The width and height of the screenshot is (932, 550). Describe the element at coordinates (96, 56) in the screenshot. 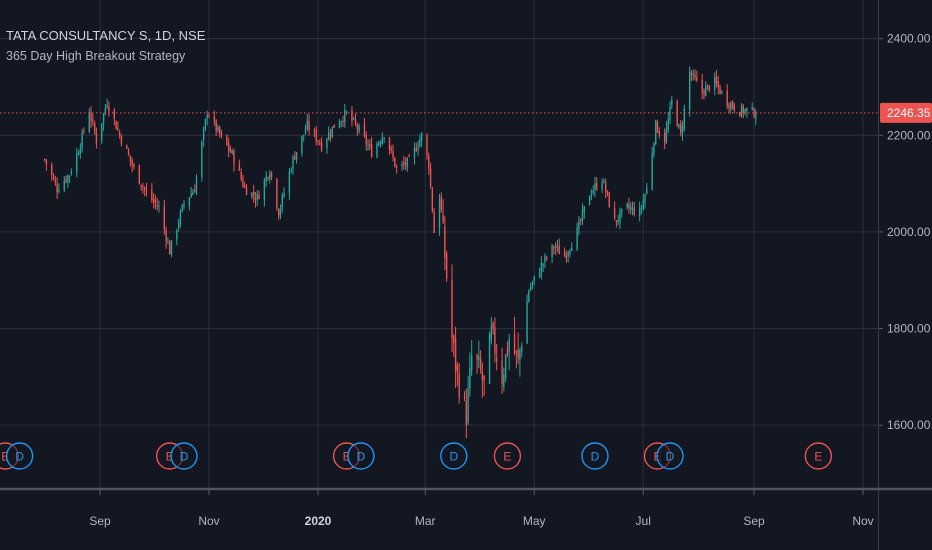

I see `strategy-name: 365 Day High Breakout Strategy` at that location.